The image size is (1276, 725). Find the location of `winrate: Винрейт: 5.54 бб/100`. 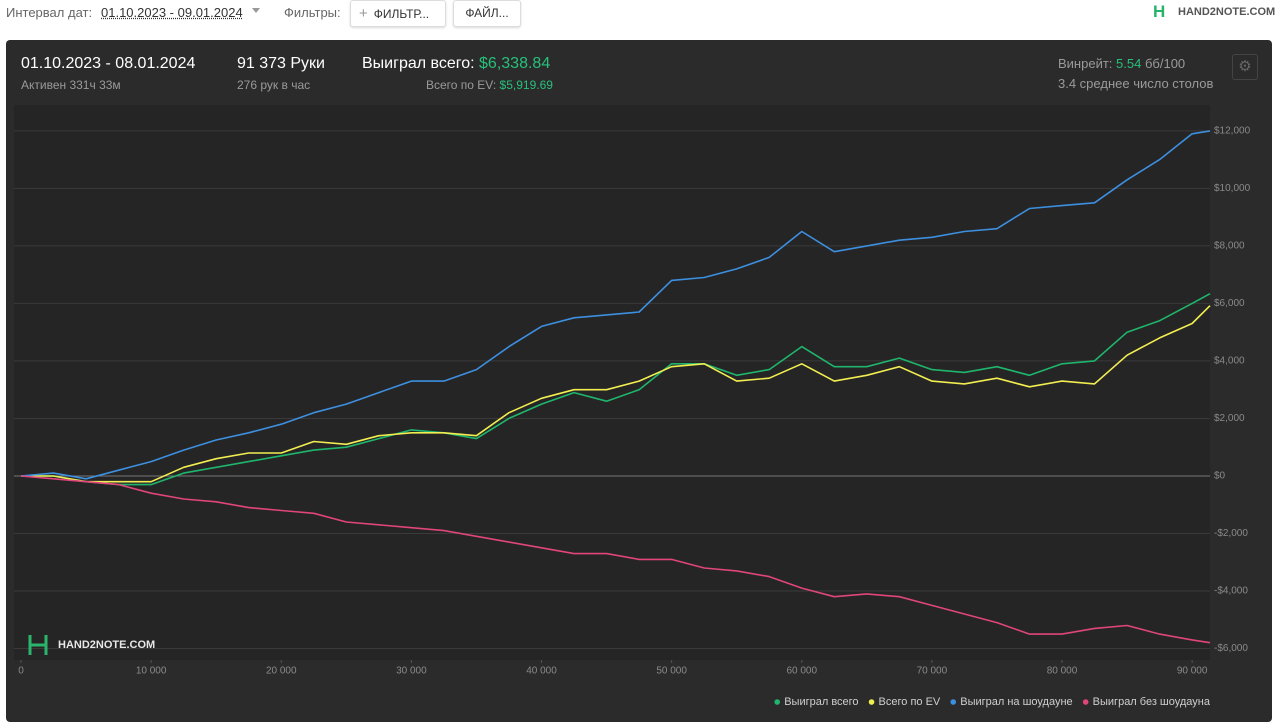

winrate: Винрейт: 5.54 бб/100 is located at coordinates (1121, 63).